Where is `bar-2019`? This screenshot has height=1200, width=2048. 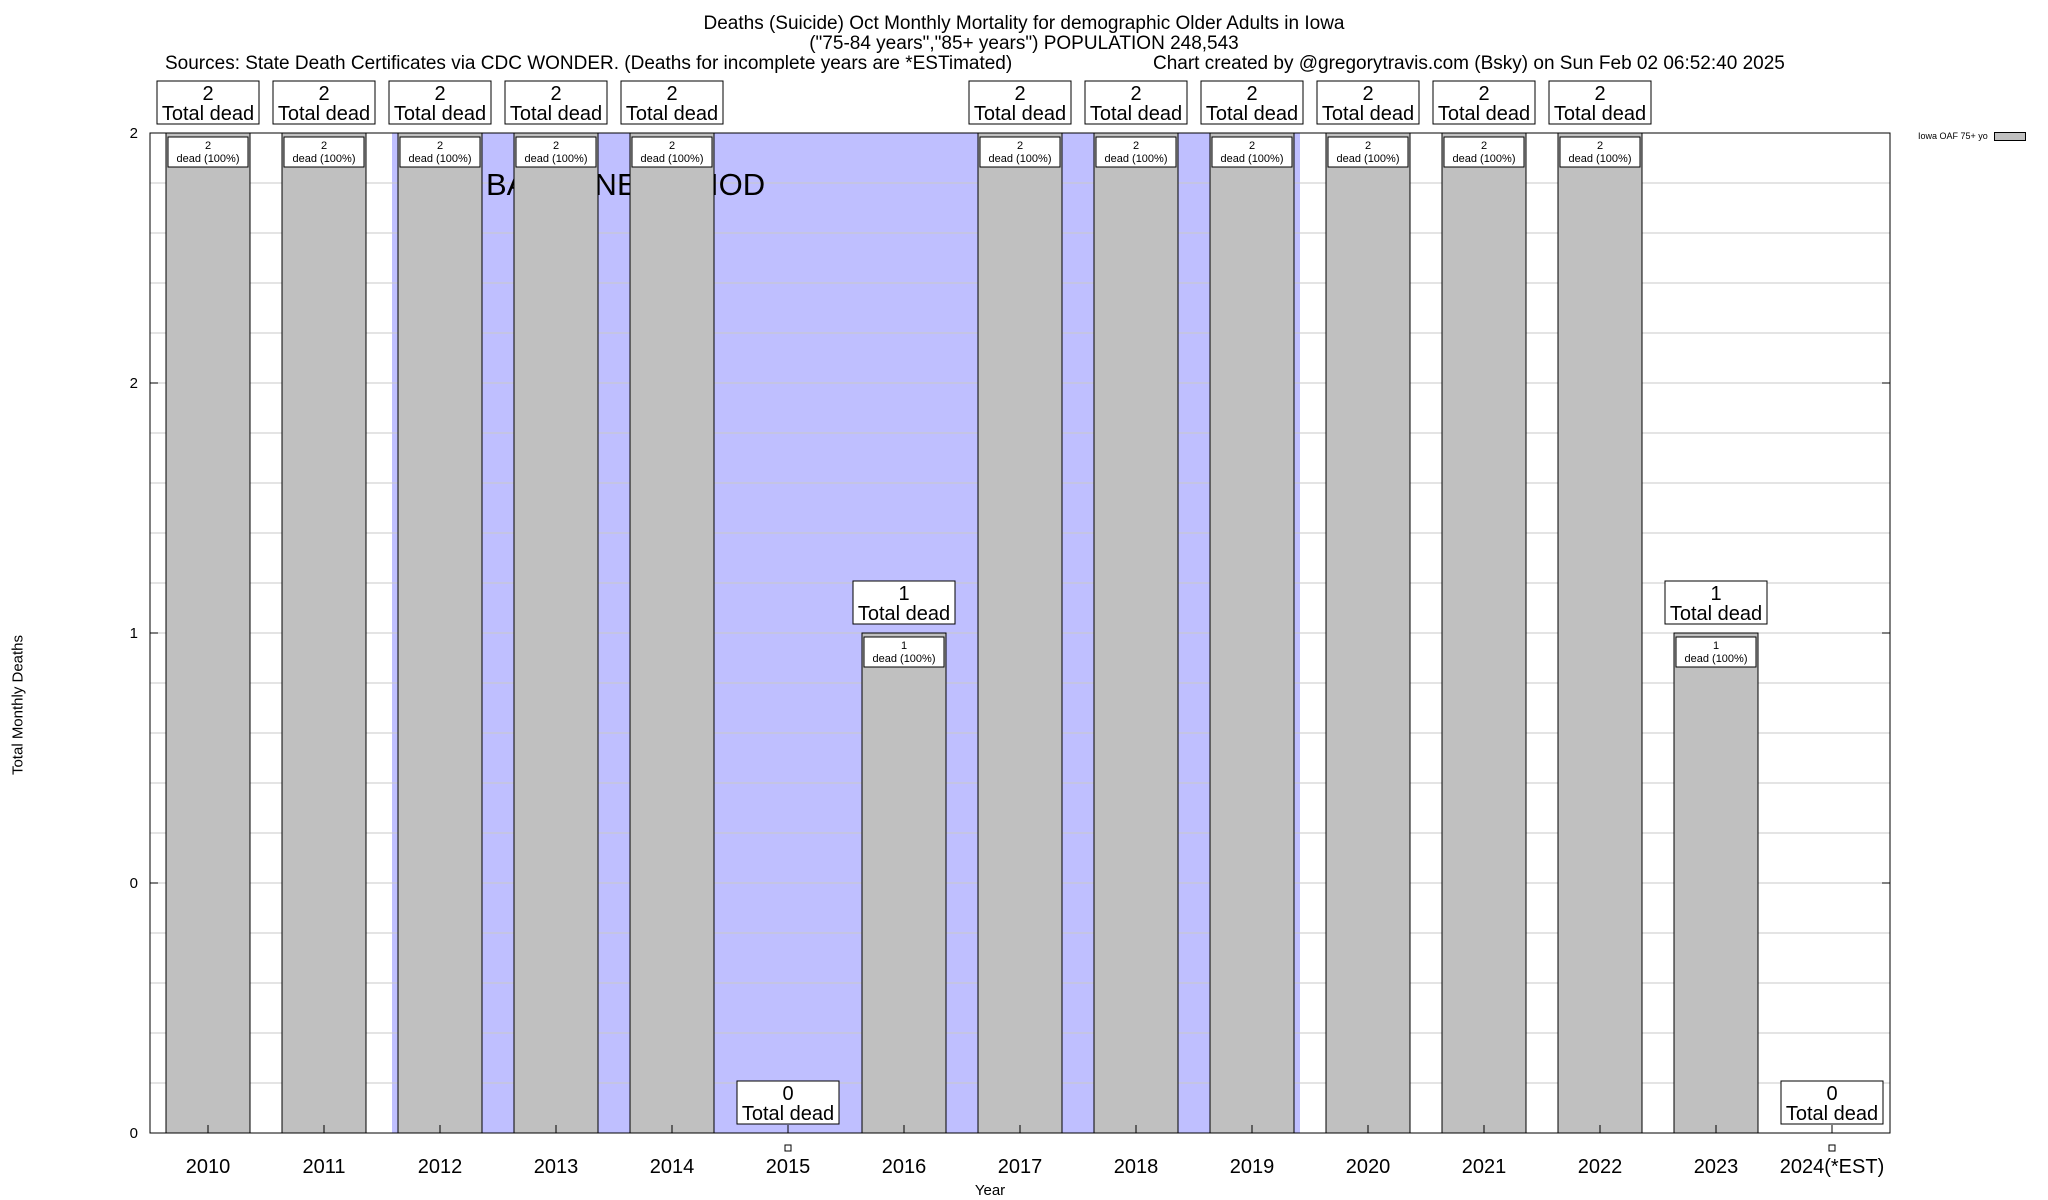 bar-2019 is located at coordinates (1252, 633).